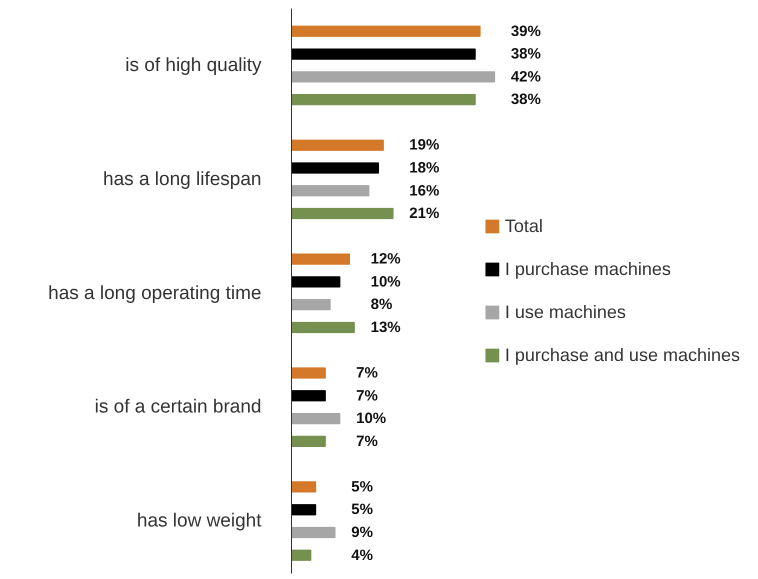  What do you see at coordinates (565, 312) in the screenshot?
I see `legend-label: I use machines` at bounding box center [565, 312].